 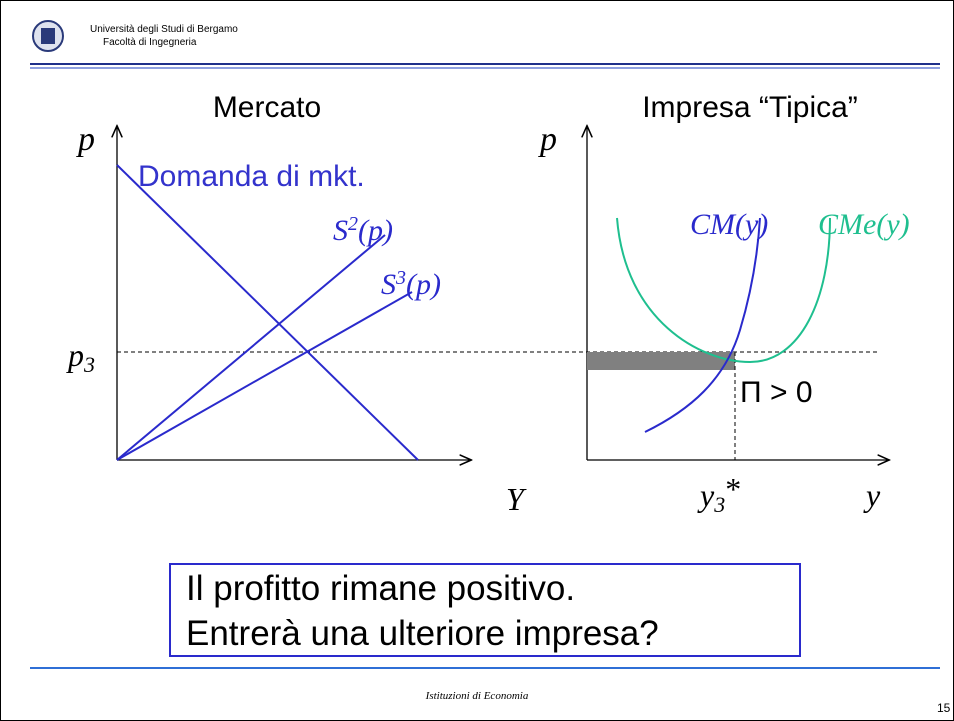 I want to click on demand-line, so click(x=267, y=312).